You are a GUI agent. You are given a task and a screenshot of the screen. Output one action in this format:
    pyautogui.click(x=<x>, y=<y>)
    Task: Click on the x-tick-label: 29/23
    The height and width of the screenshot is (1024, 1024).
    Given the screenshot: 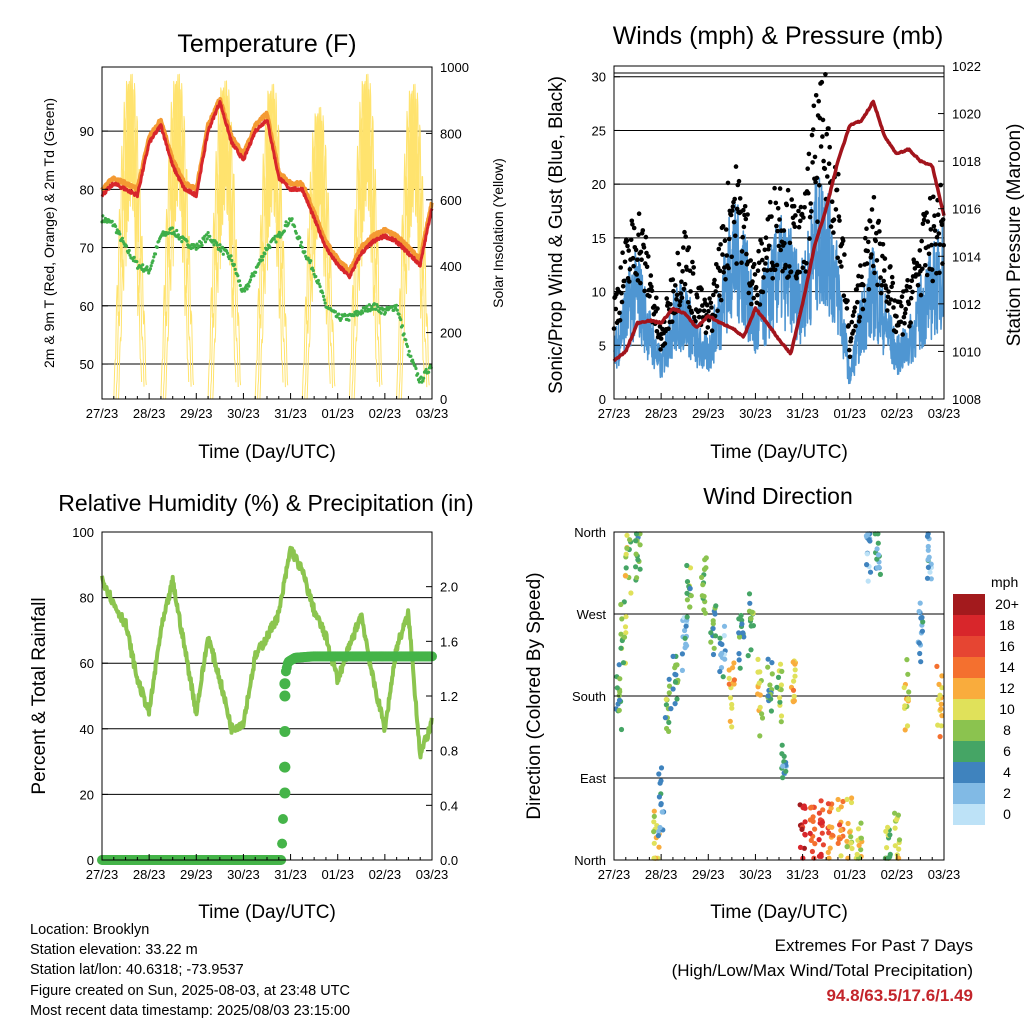 What is the action you would take?
    pyautogui.click(x=708, y=874)
    